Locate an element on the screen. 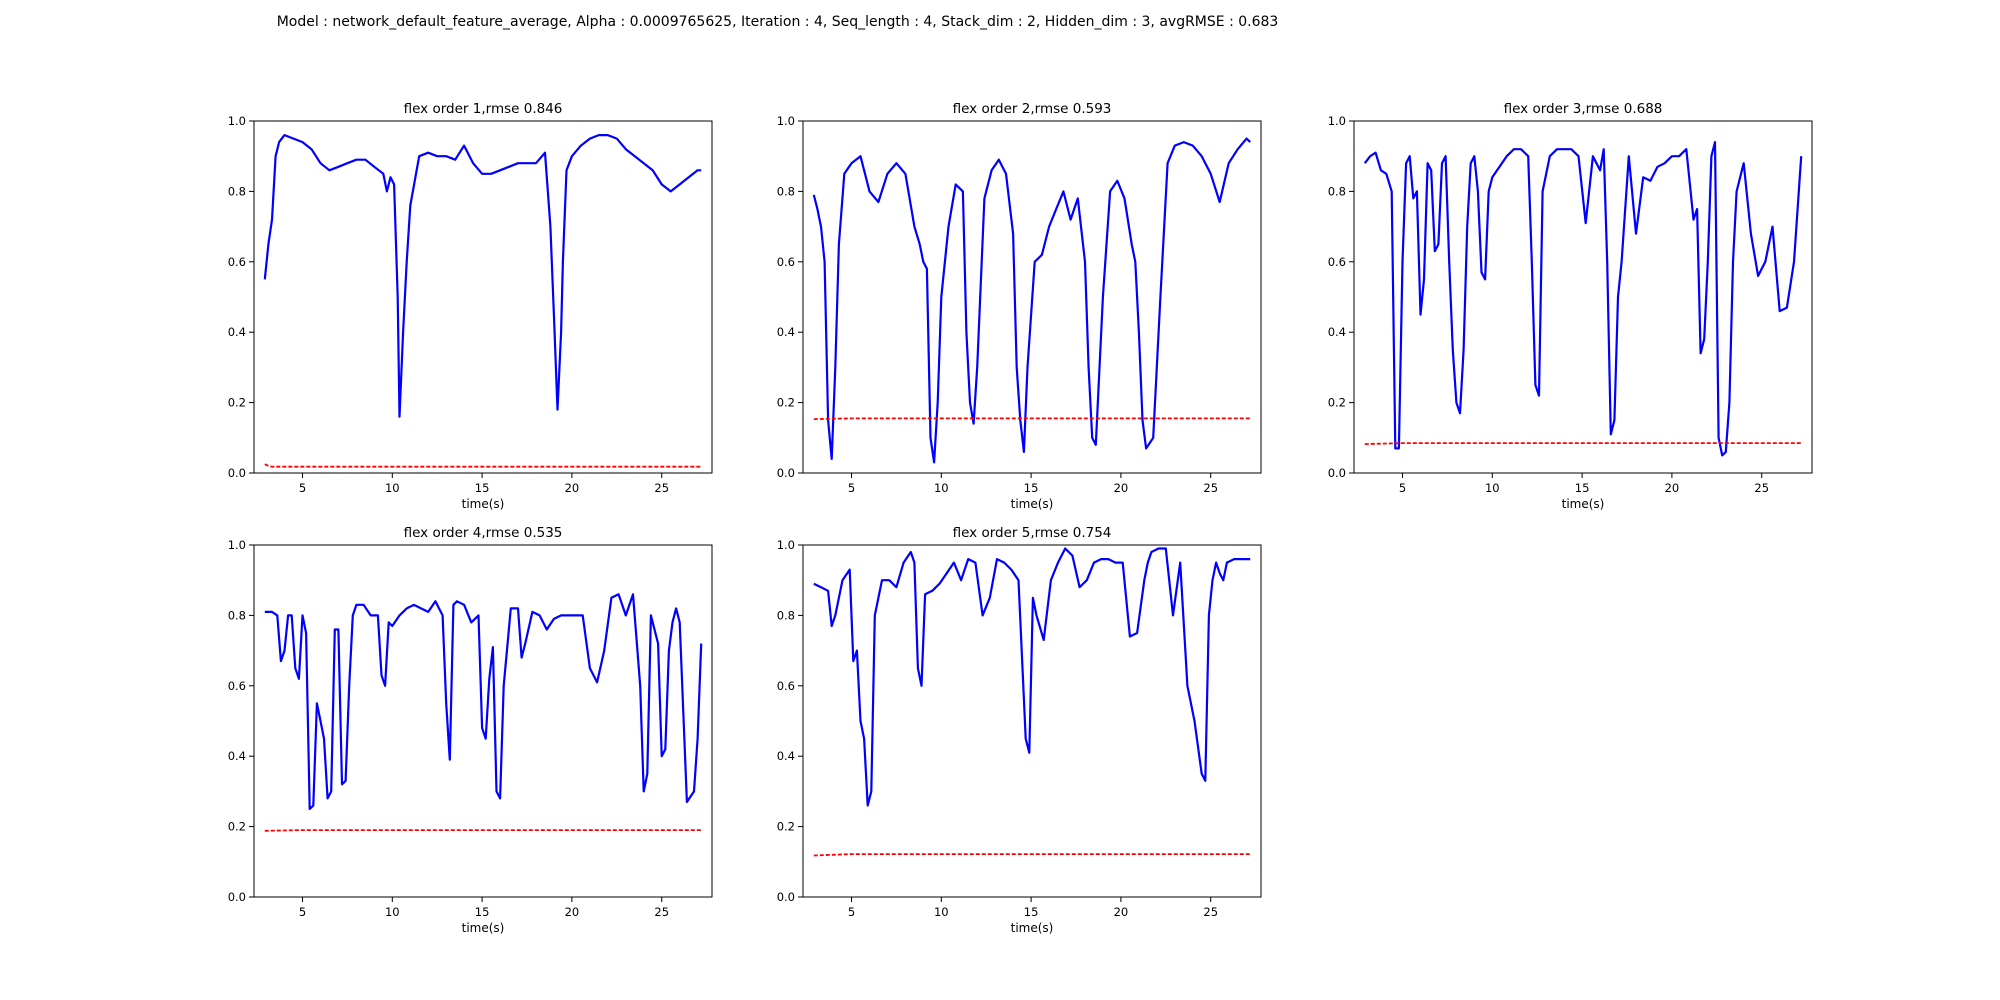 Image resolution: width=2000 pixels, height=1000 pixels. subplot-title: flex order 3,rmse 0.688 is located at coordinates (1583, 109).